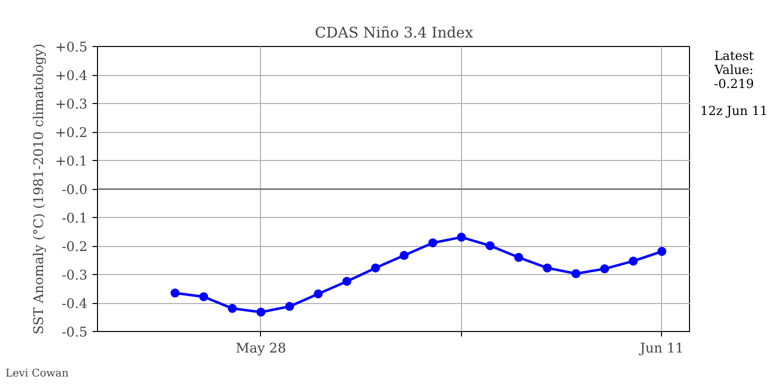  What do you see at coordinates (75, 304) in the screenshot?
I see `y-tick-label: -0.4` at bounding box center [75, 304].